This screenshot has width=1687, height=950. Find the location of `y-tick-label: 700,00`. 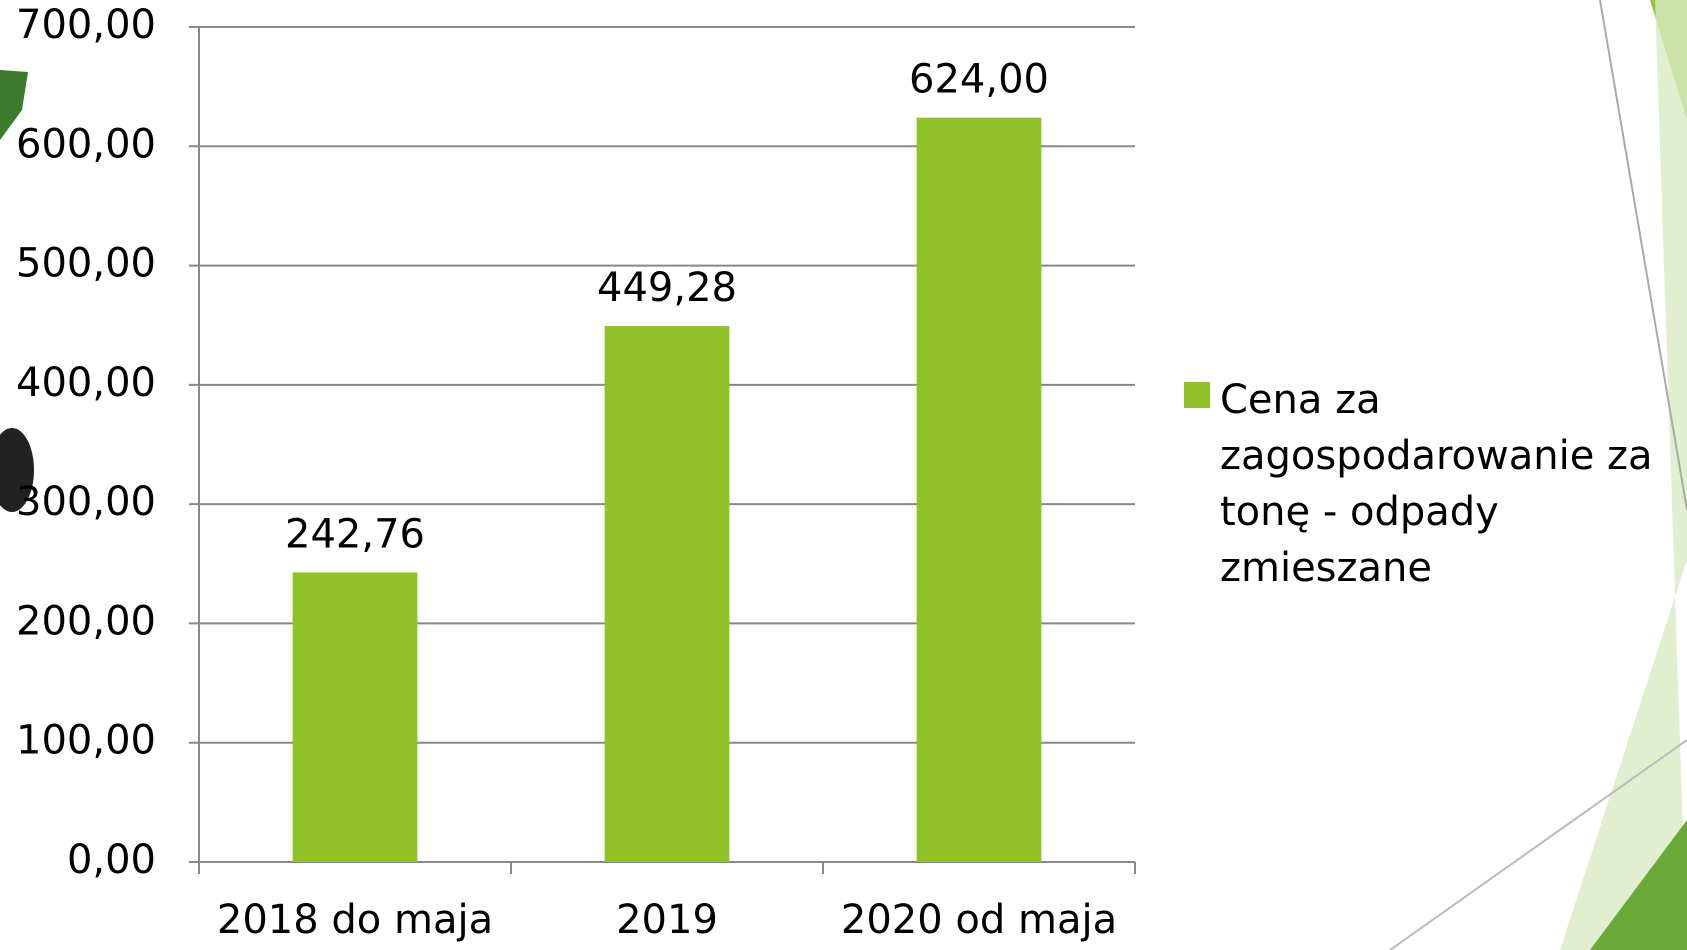

y-tick-label: 700,00 is located at coordinates (86, 25).